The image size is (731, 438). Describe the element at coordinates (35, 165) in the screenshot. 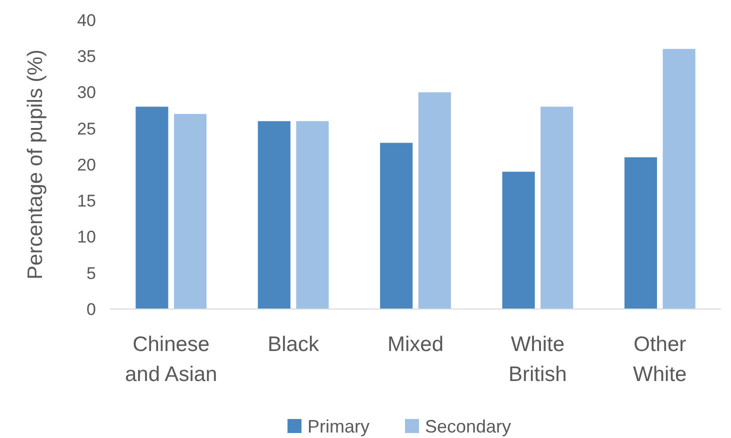

I see `y-axis-title: Percentage of pupils (%)` at that location.